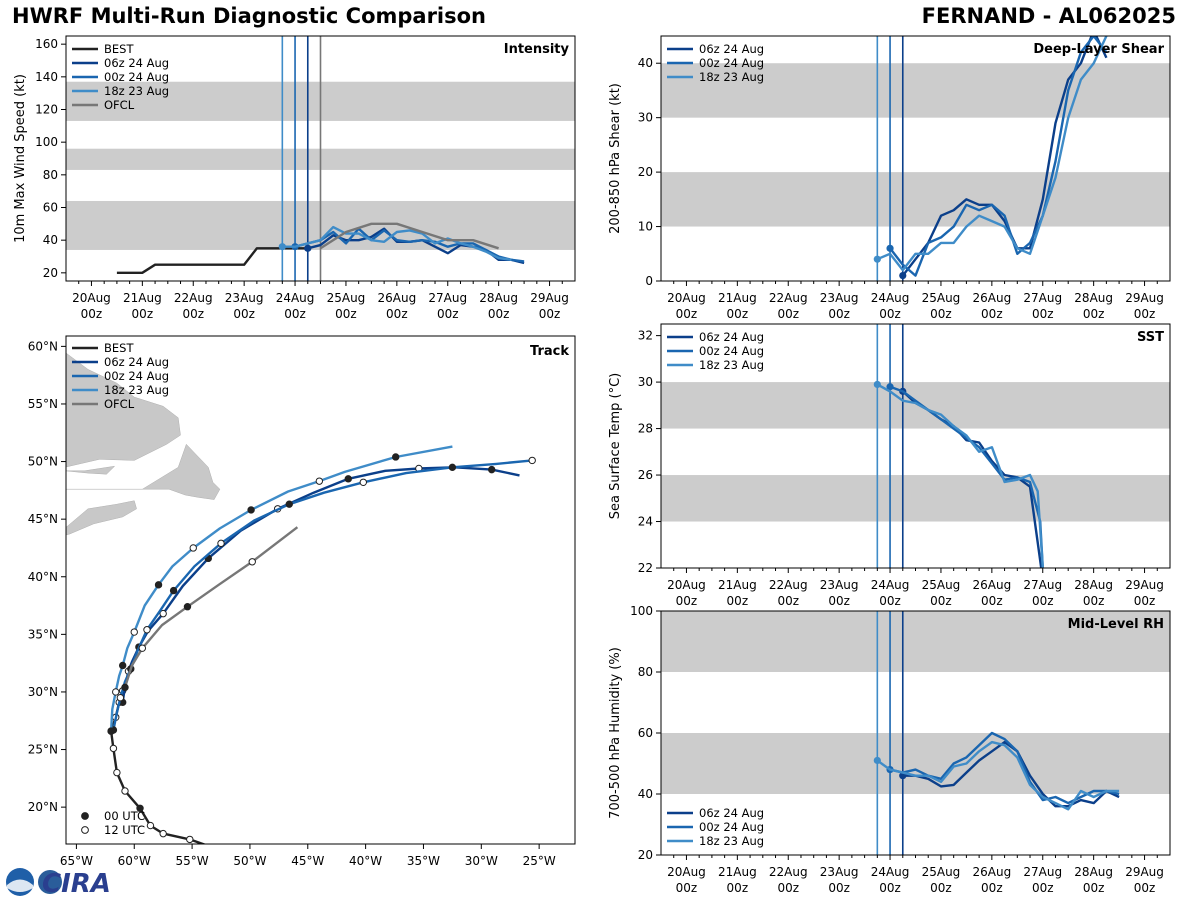 This screenshot has width=1200, height=900. I want to click on x-tick-label: 65°W, so click(76, 861).